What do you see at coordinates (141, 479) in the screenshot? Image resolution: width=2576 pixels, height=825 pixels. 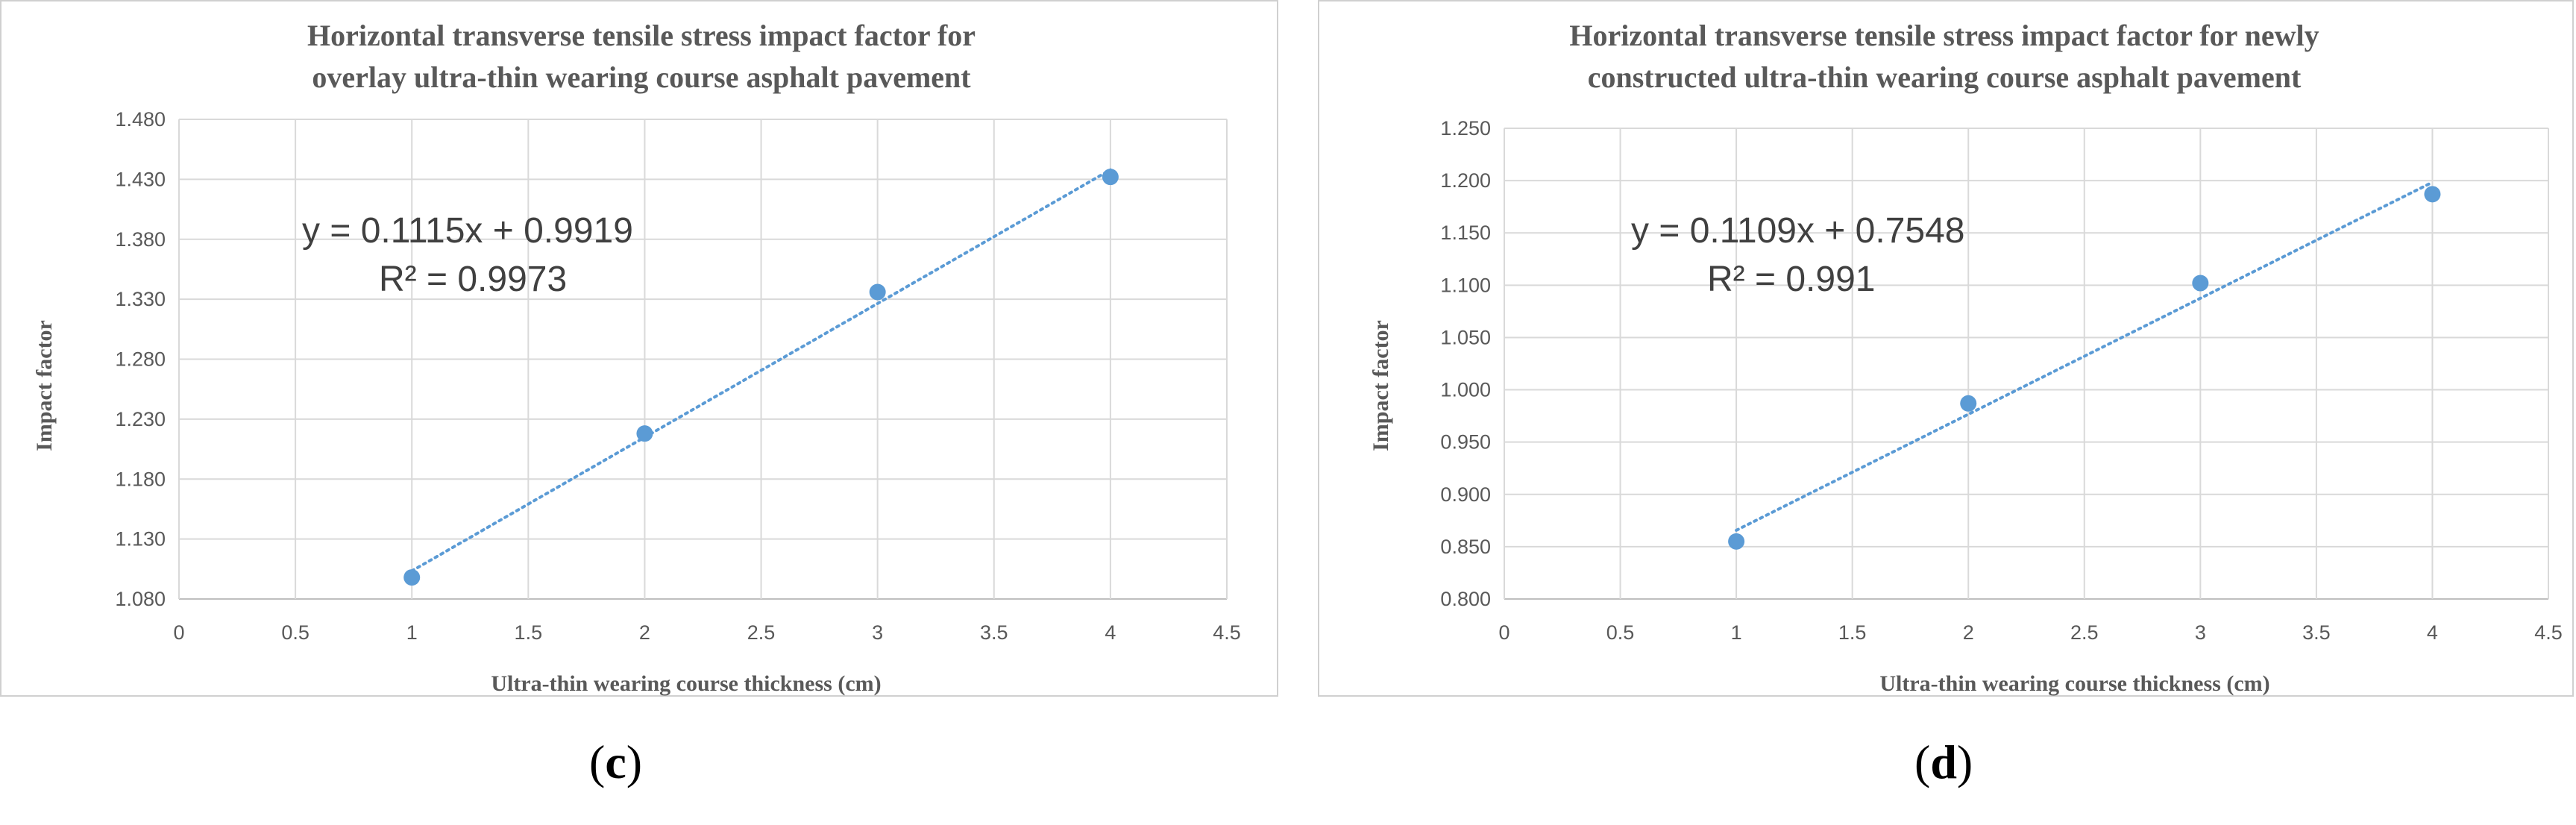 I see `y-tick-label: 1.180` at bounding box center [141, 479].